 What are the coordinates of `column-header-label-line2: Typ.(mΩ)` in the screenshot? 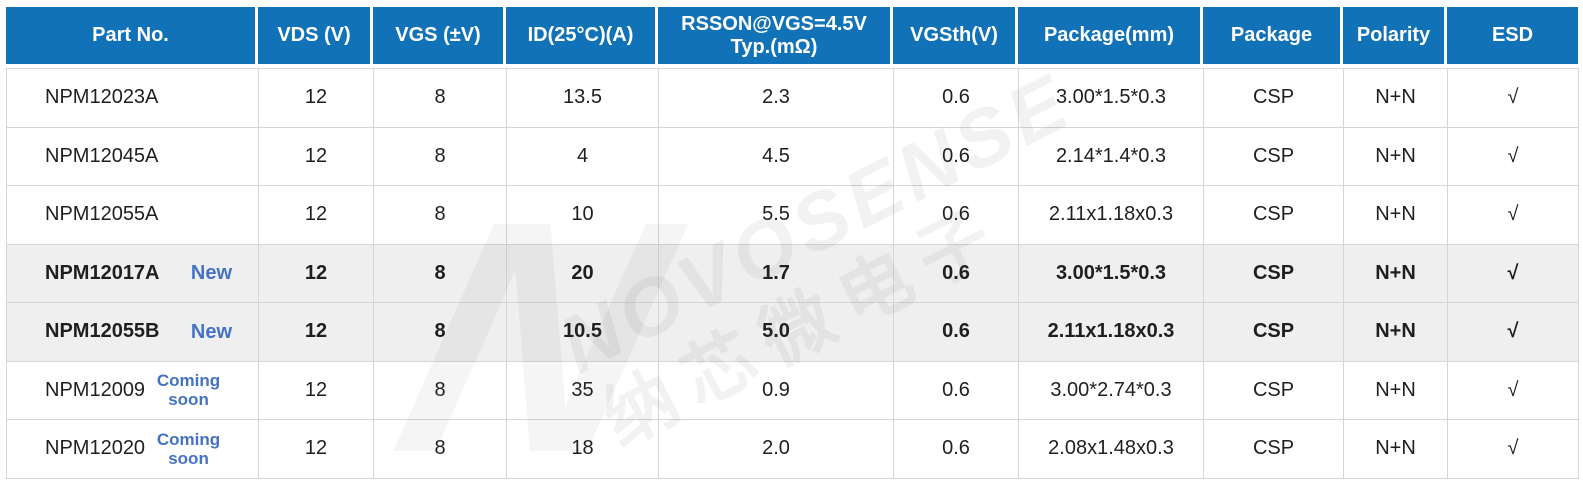 It's located at (774, 46).